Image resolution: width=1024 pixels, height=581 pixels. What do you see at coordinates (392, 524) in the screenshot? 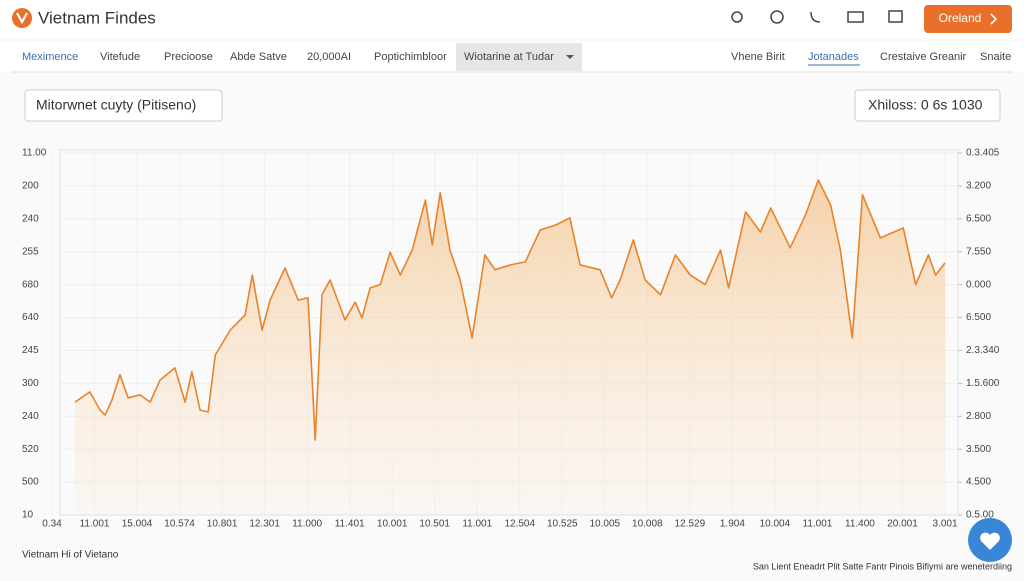
I see `x-tick-label: 10.001` at bounding box center [392, 524].